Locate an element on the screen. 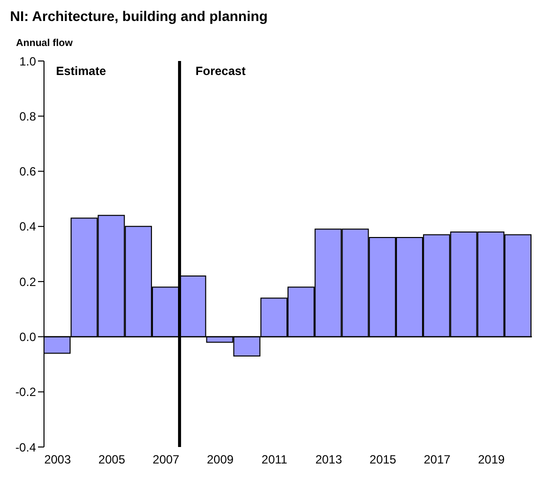 Image resolution: width=546 pixels, height=504 pixels. x-tick-label: 2003 is located at coordinates (58, 459).